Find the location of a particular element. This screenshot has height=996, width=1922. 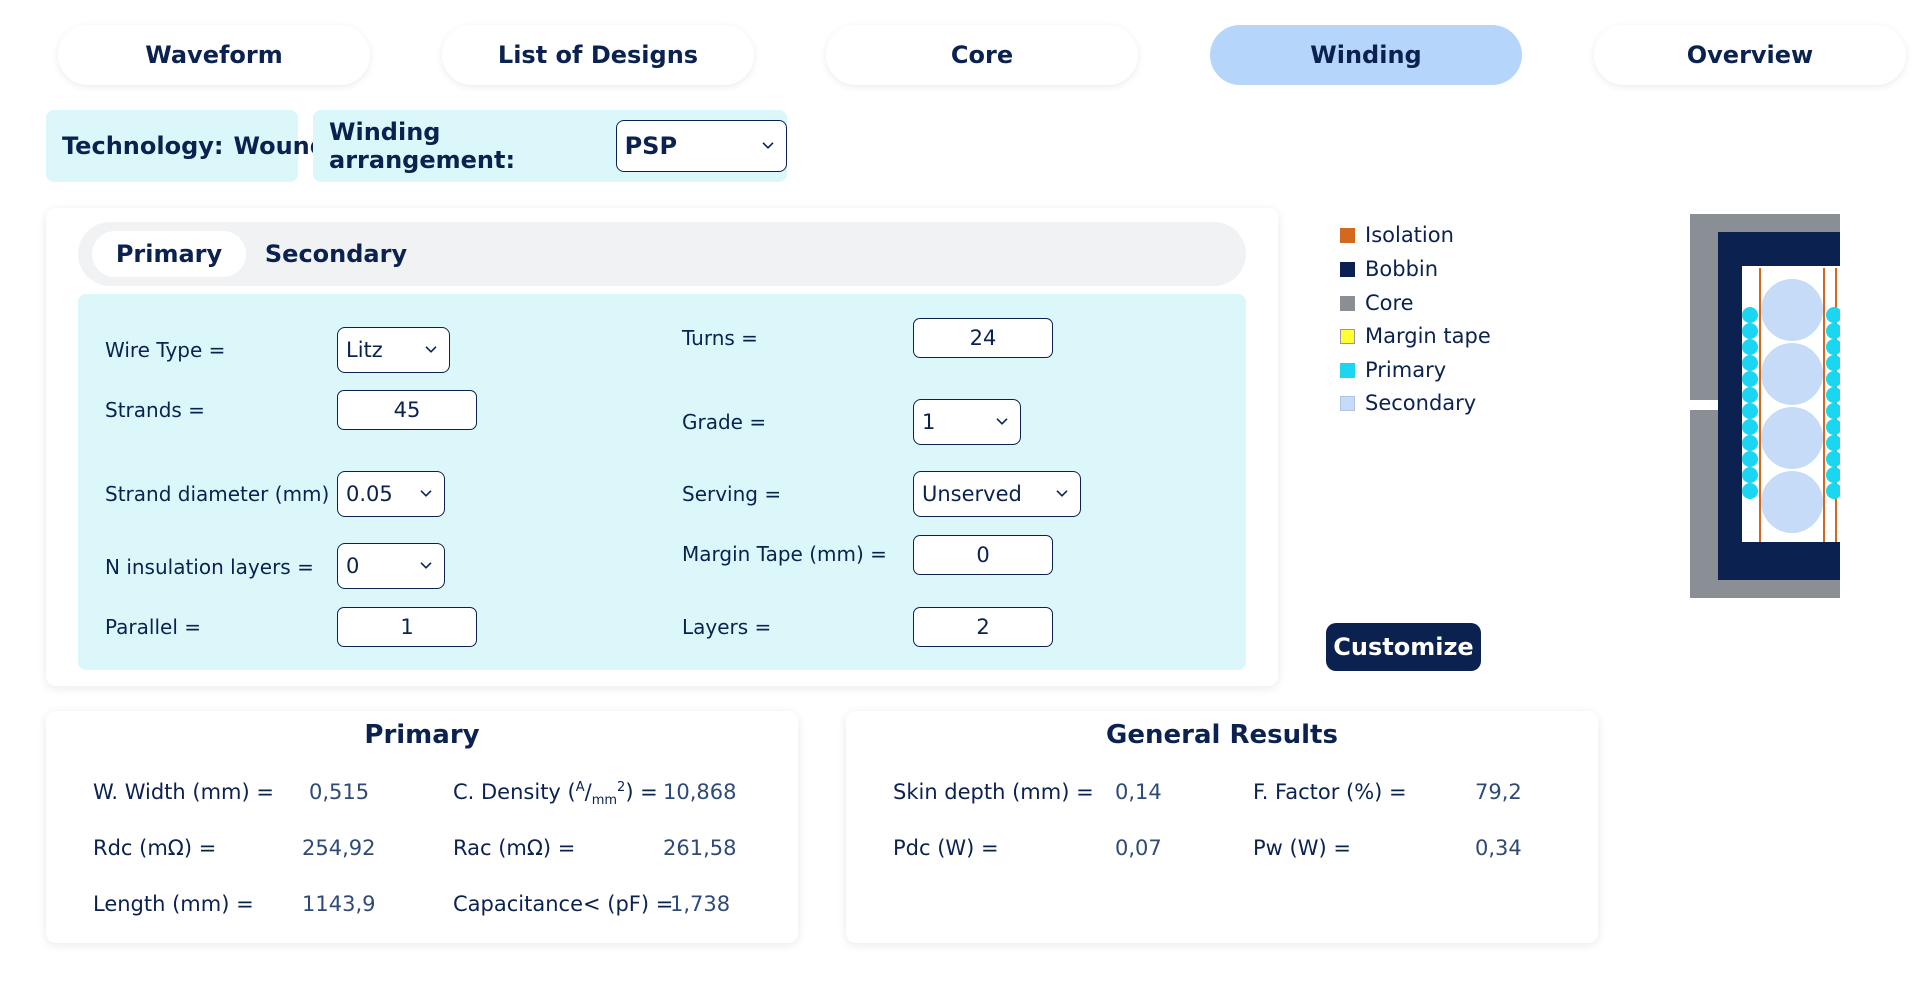

skin-depth-value: 0,14 is located at coordinates (1138, 792).